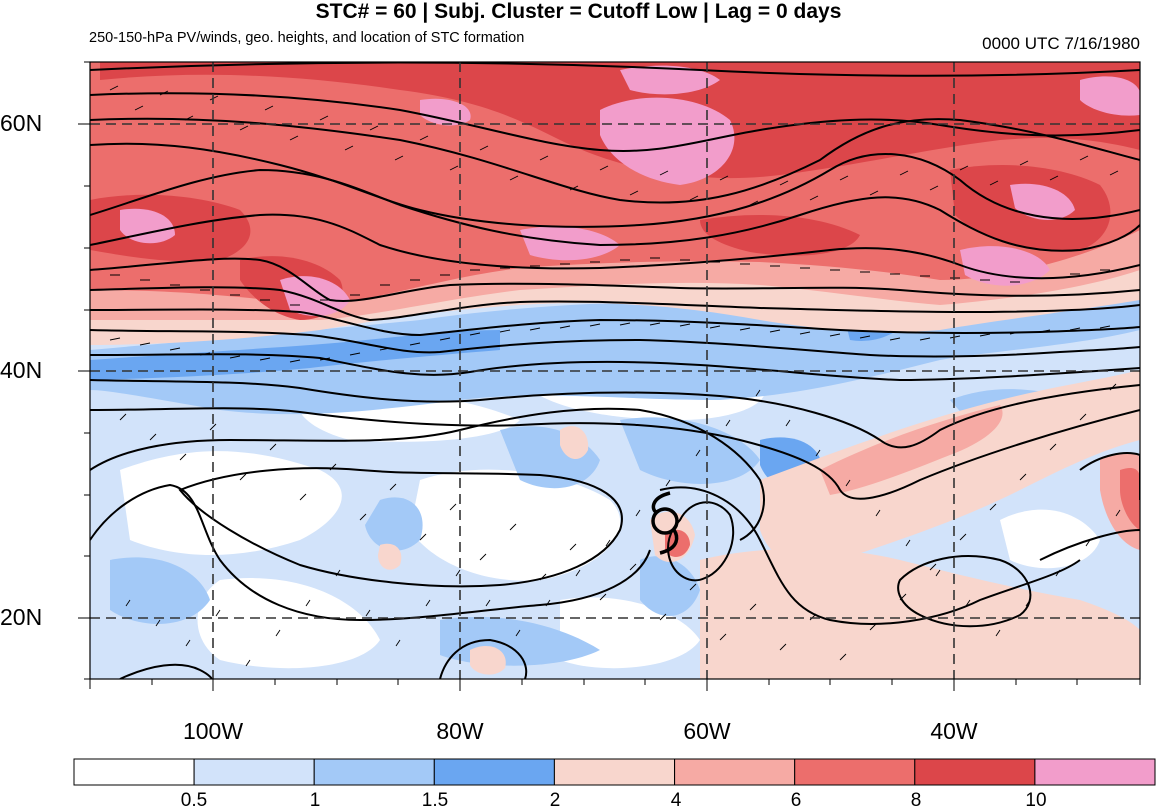  What do you see at coordinates (213, 731) in the screenshot?
I see `lon-tick-label: 100W` at bounding box center [213, 731].